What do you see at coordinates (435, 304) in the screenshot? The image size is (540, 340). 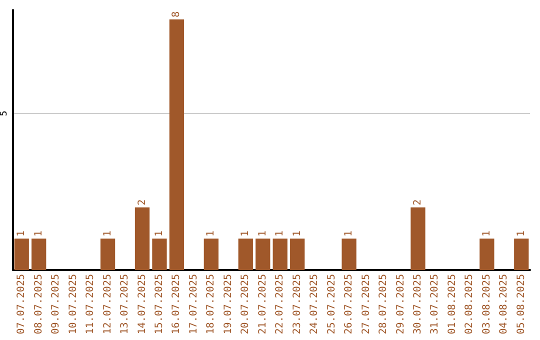 I see `x-tick-label: 31.07.2025` at bounding box center [435, 304].